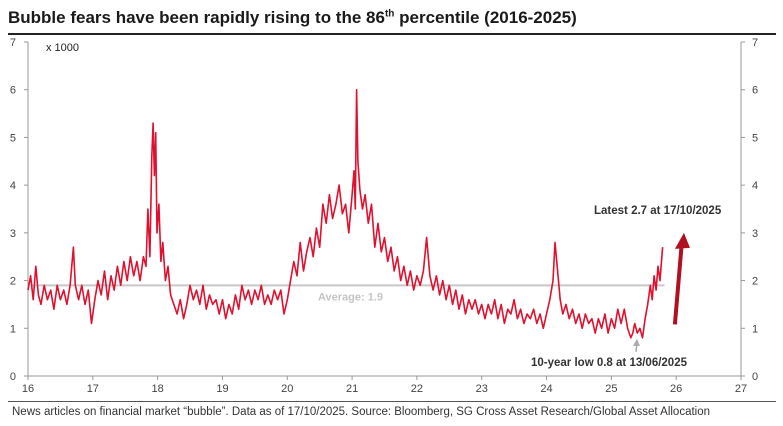  Describe the element at coordinates (13, 282) in the screenshot. I see `y-left-tick-label: 2` at that location.